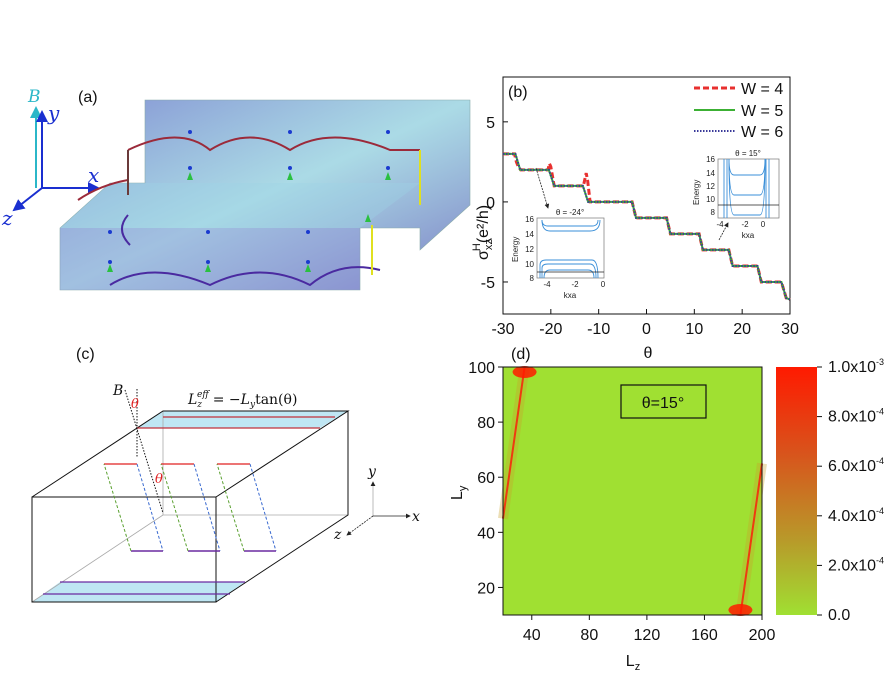 Image resolution: width=887 pixels, height=673 pixels. I want to click on x-tick-label: -30, so click(502, 329).